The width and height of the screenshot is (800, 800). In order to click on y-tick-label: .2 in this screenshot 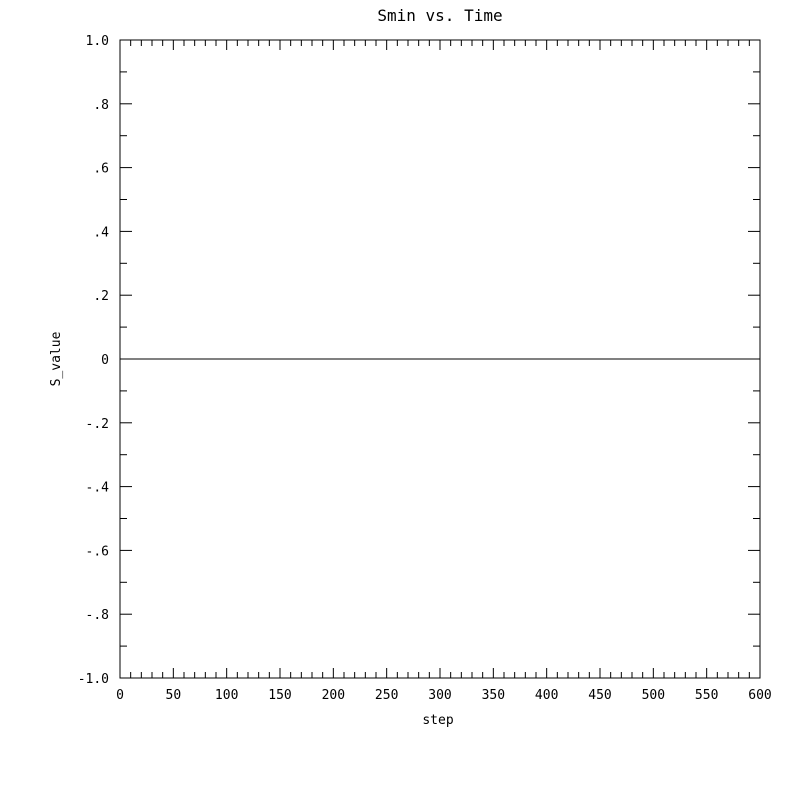, I will do `click(101, 296)`.